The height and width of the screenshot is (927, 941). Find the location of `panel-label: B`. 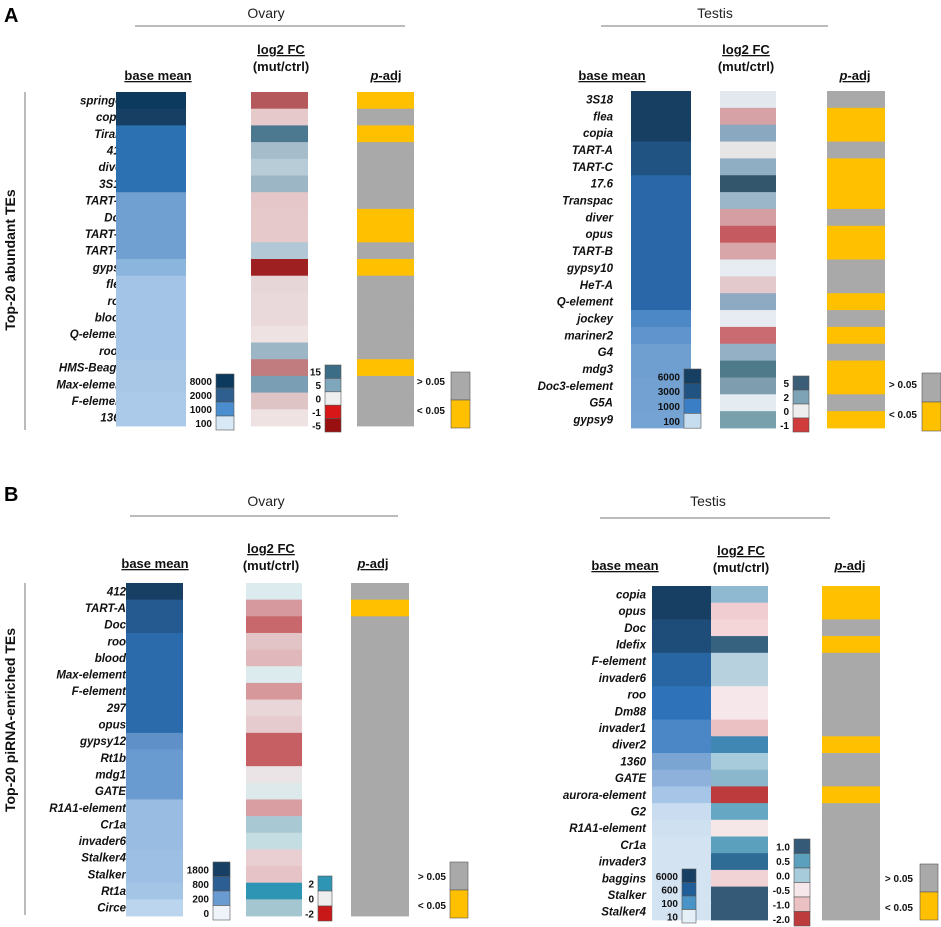

panel-label: B is located at coordinates (11, 495).